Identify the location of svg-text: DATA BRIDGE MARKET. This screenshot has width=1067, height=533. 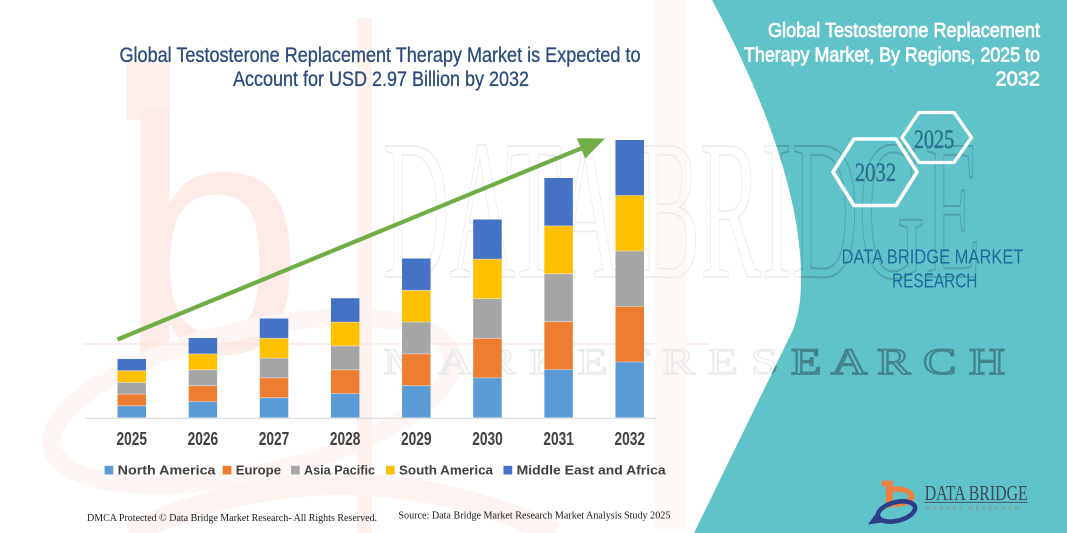
(933, 258).